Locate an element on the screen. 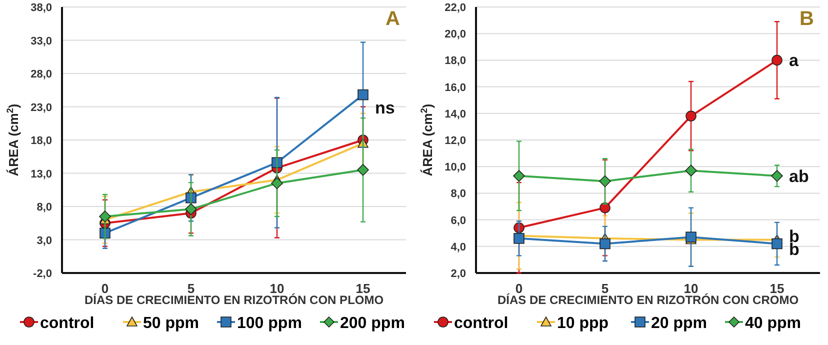 Image resolution: width=828 pixels, height=345 pixels. annotation: a is located at coordinates (794, 60).